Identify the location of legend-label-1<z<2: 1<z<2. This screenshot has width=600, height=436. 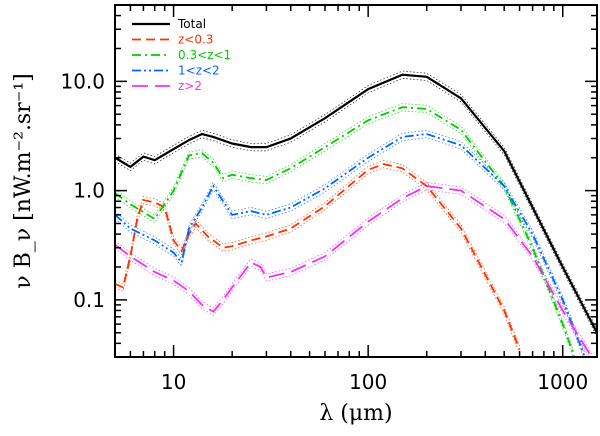
(199, 71).